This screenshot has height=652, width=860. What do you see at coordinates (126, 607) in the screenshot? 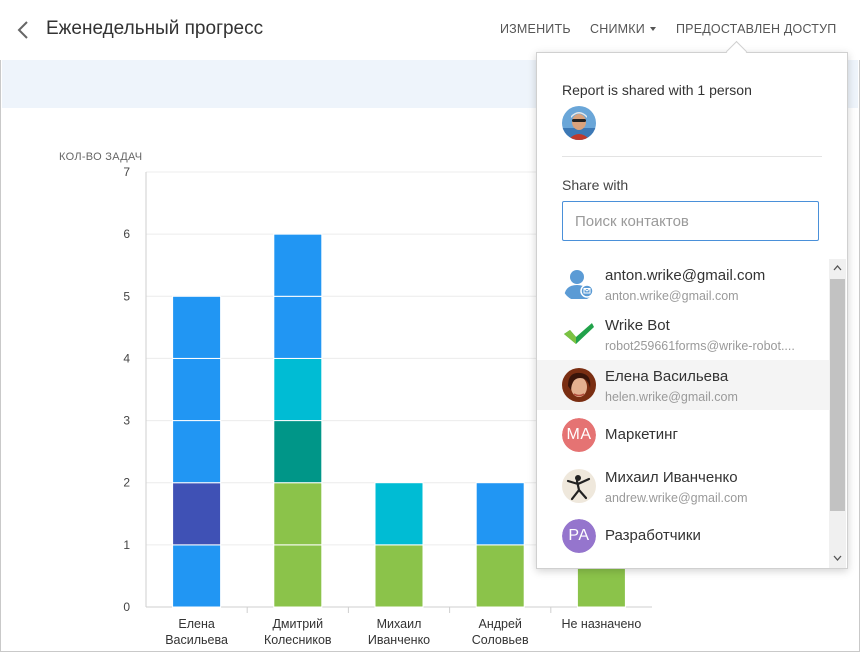
I see `y-tick-label: 0` at bounding box center [126, 607].